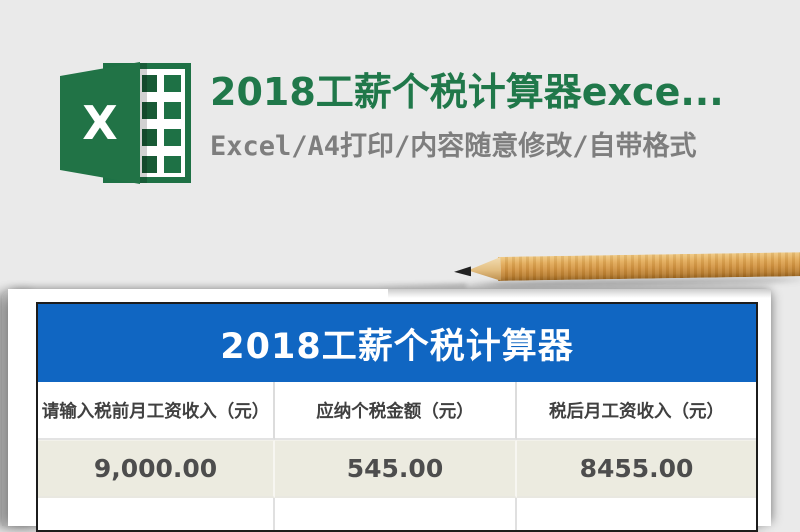 This screenshot has height=532, width=800. I want to click on value-cell-pretax-income: 9,000.00, so click(156, 469).